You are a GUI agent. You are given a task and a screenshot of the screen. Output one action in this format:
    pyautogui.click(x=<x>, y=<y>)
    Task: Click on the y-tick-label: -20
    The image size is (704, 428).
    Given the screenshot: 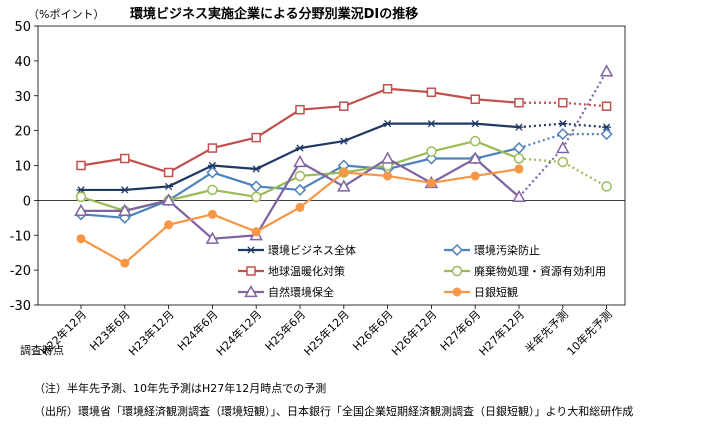 What is the action you would take?
    pyautogui.click(x=20, y=271)
    